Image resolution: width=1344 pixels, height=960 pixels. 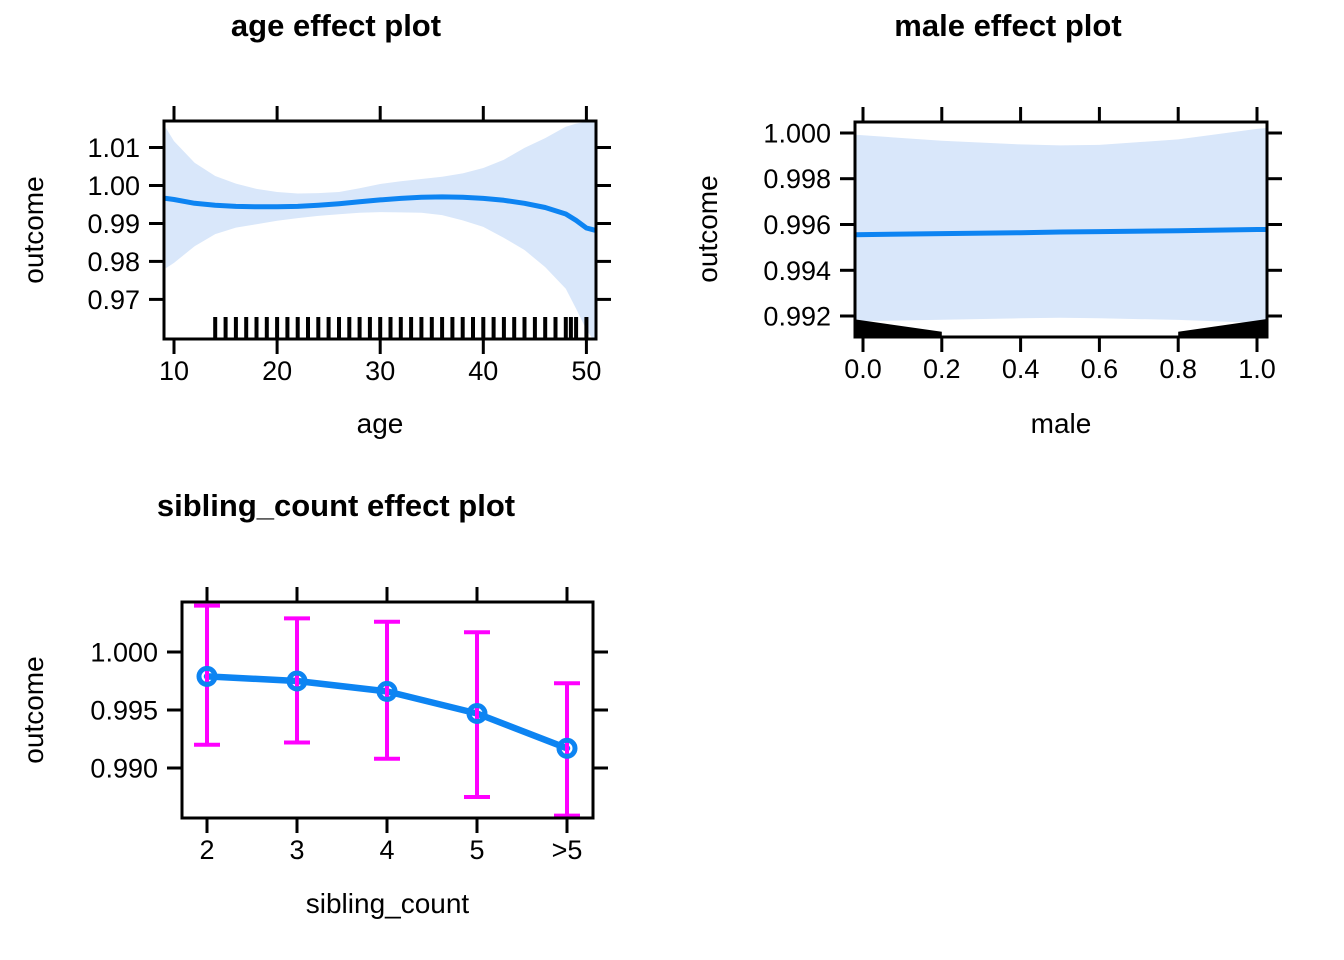 What do you see at coordinates (797, 271) in the screenshot?
I see `y-tick-label: 0.994` at bounding box center [797, 271].